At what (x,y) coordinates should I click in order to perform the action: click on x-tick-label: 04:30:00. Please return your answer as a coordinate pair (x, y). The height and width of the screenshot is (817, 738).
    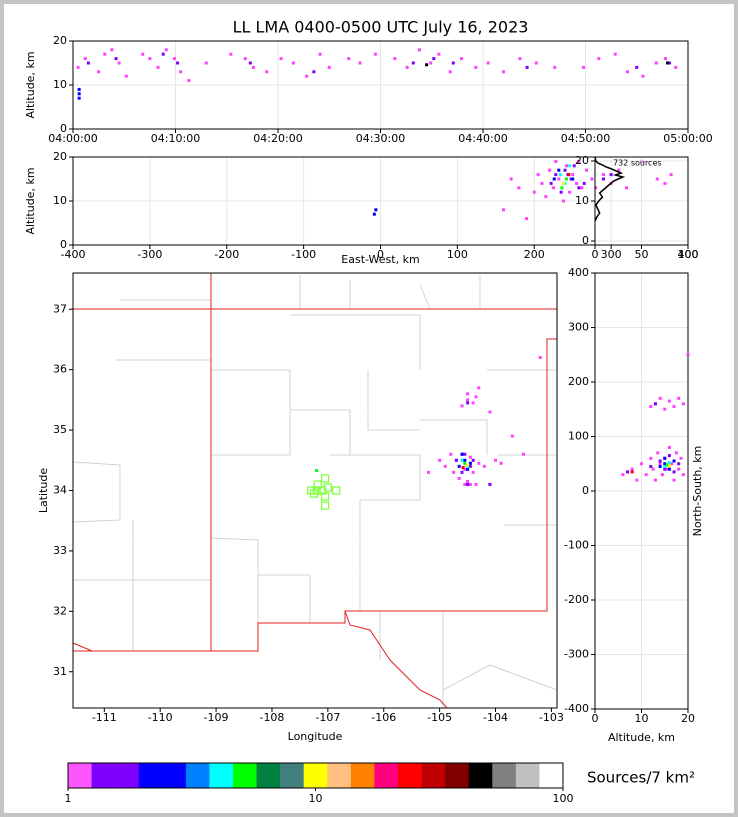
    Looking at the image, I should click on (380, 138).